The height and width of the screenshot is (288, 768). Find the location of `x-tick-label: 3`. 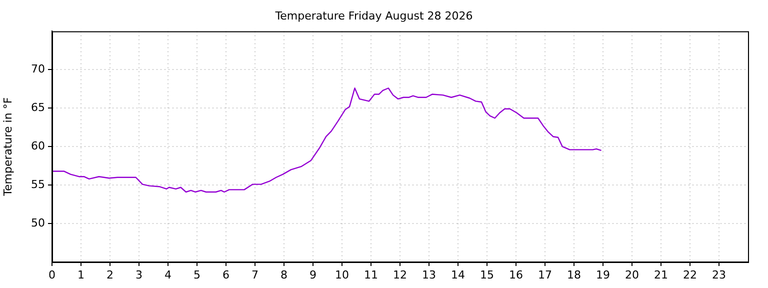

x-tick-label: 3 is located at coordinates (139, 275).